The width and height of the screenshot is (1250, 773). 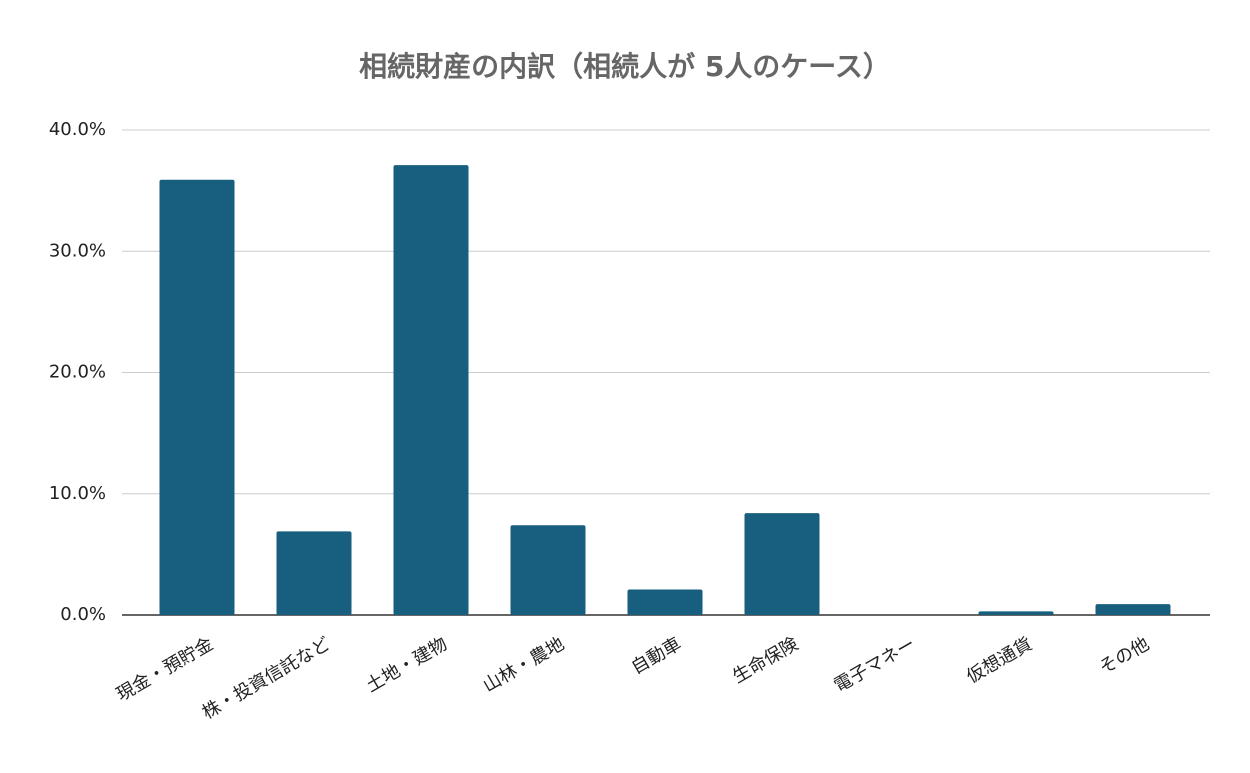 What do you see at coordinates (266, 678) in the screenshot?
I see `x-tick-label: 株・投資信託など` at bounding box center [266, 678].